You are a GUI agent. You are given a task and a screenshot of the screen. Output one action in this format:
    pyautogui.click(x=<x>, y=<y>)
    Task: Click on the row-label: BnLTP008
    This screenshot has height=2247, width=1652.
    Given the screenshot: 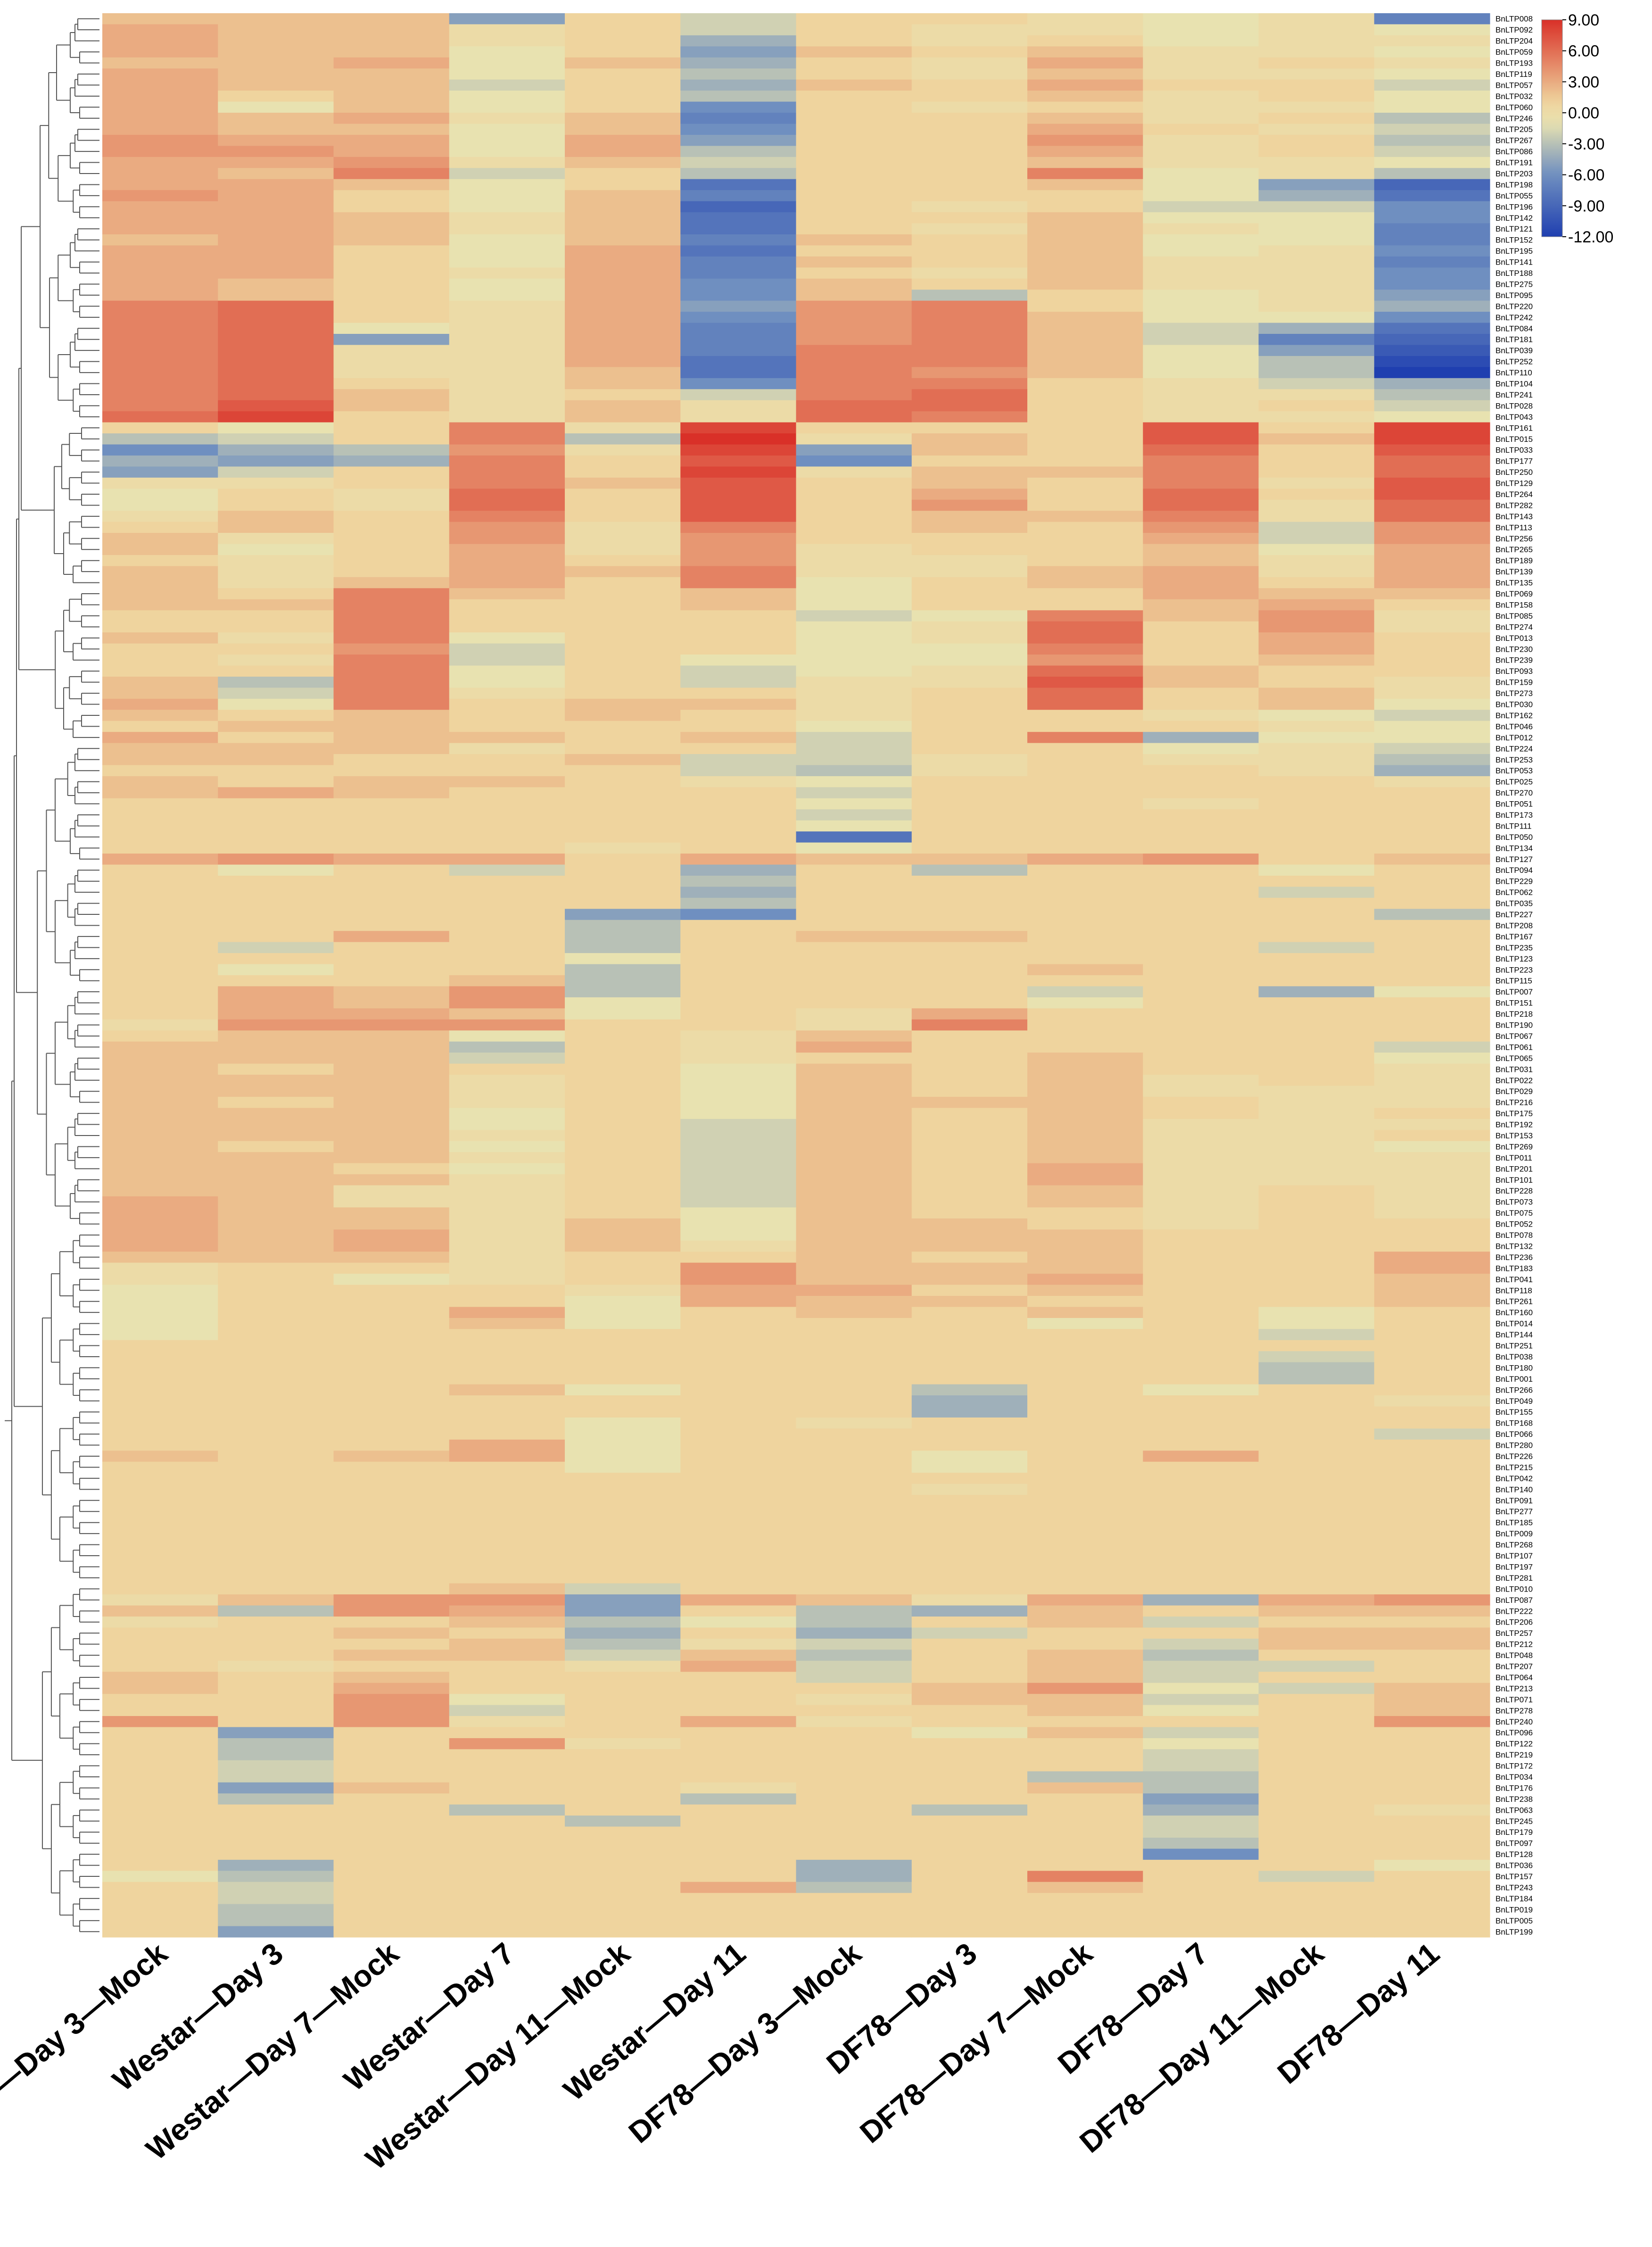 What is the action you would take?
    pyautogui.click(x=1514, y=19)
    